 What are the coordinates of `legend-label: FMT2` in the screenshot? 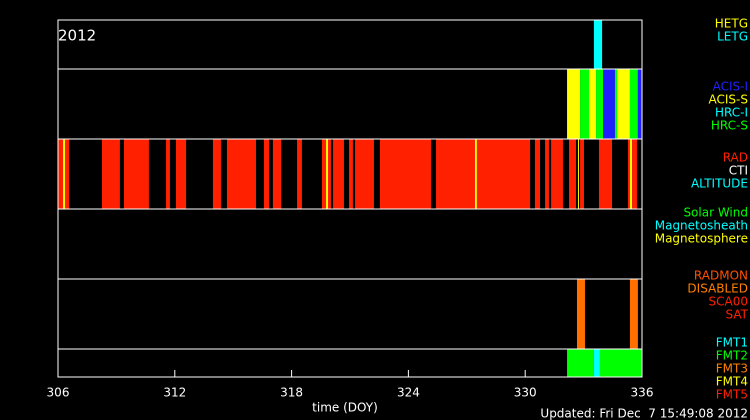 It's located at (732, 356).